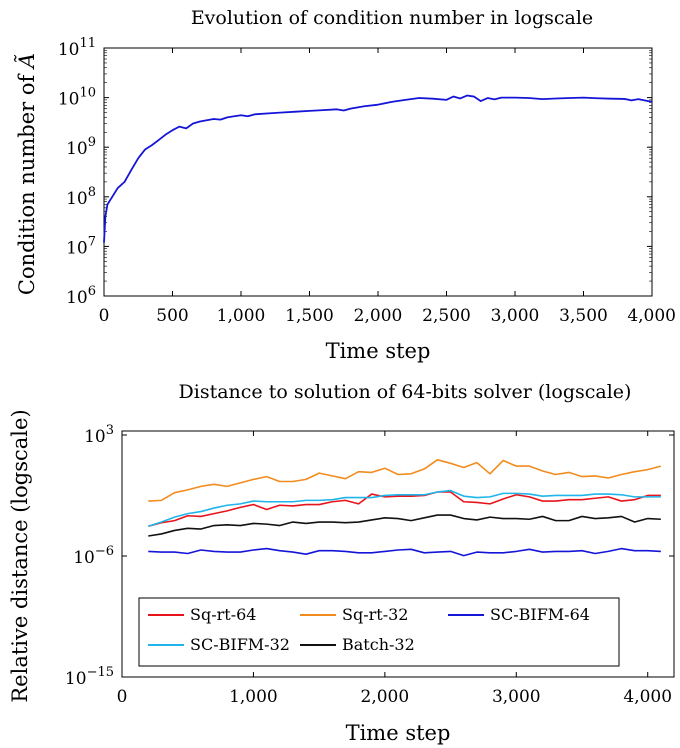 This screenshot has height=748, width=680. Describe the element at coordinates (172, 316) in the screenshot. I see `x-tick-label: 500` at that location.